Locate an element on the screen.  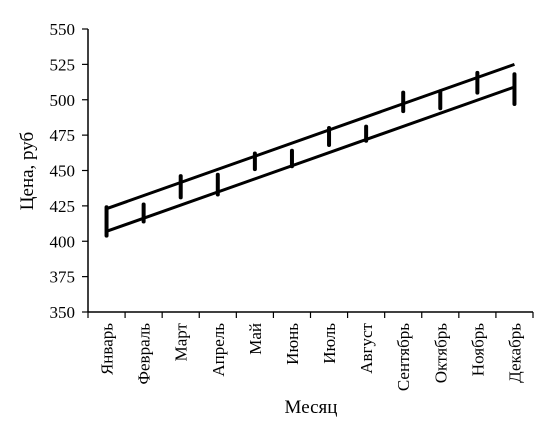
x-tick-label: Январь is located at coordinates (107, 349).